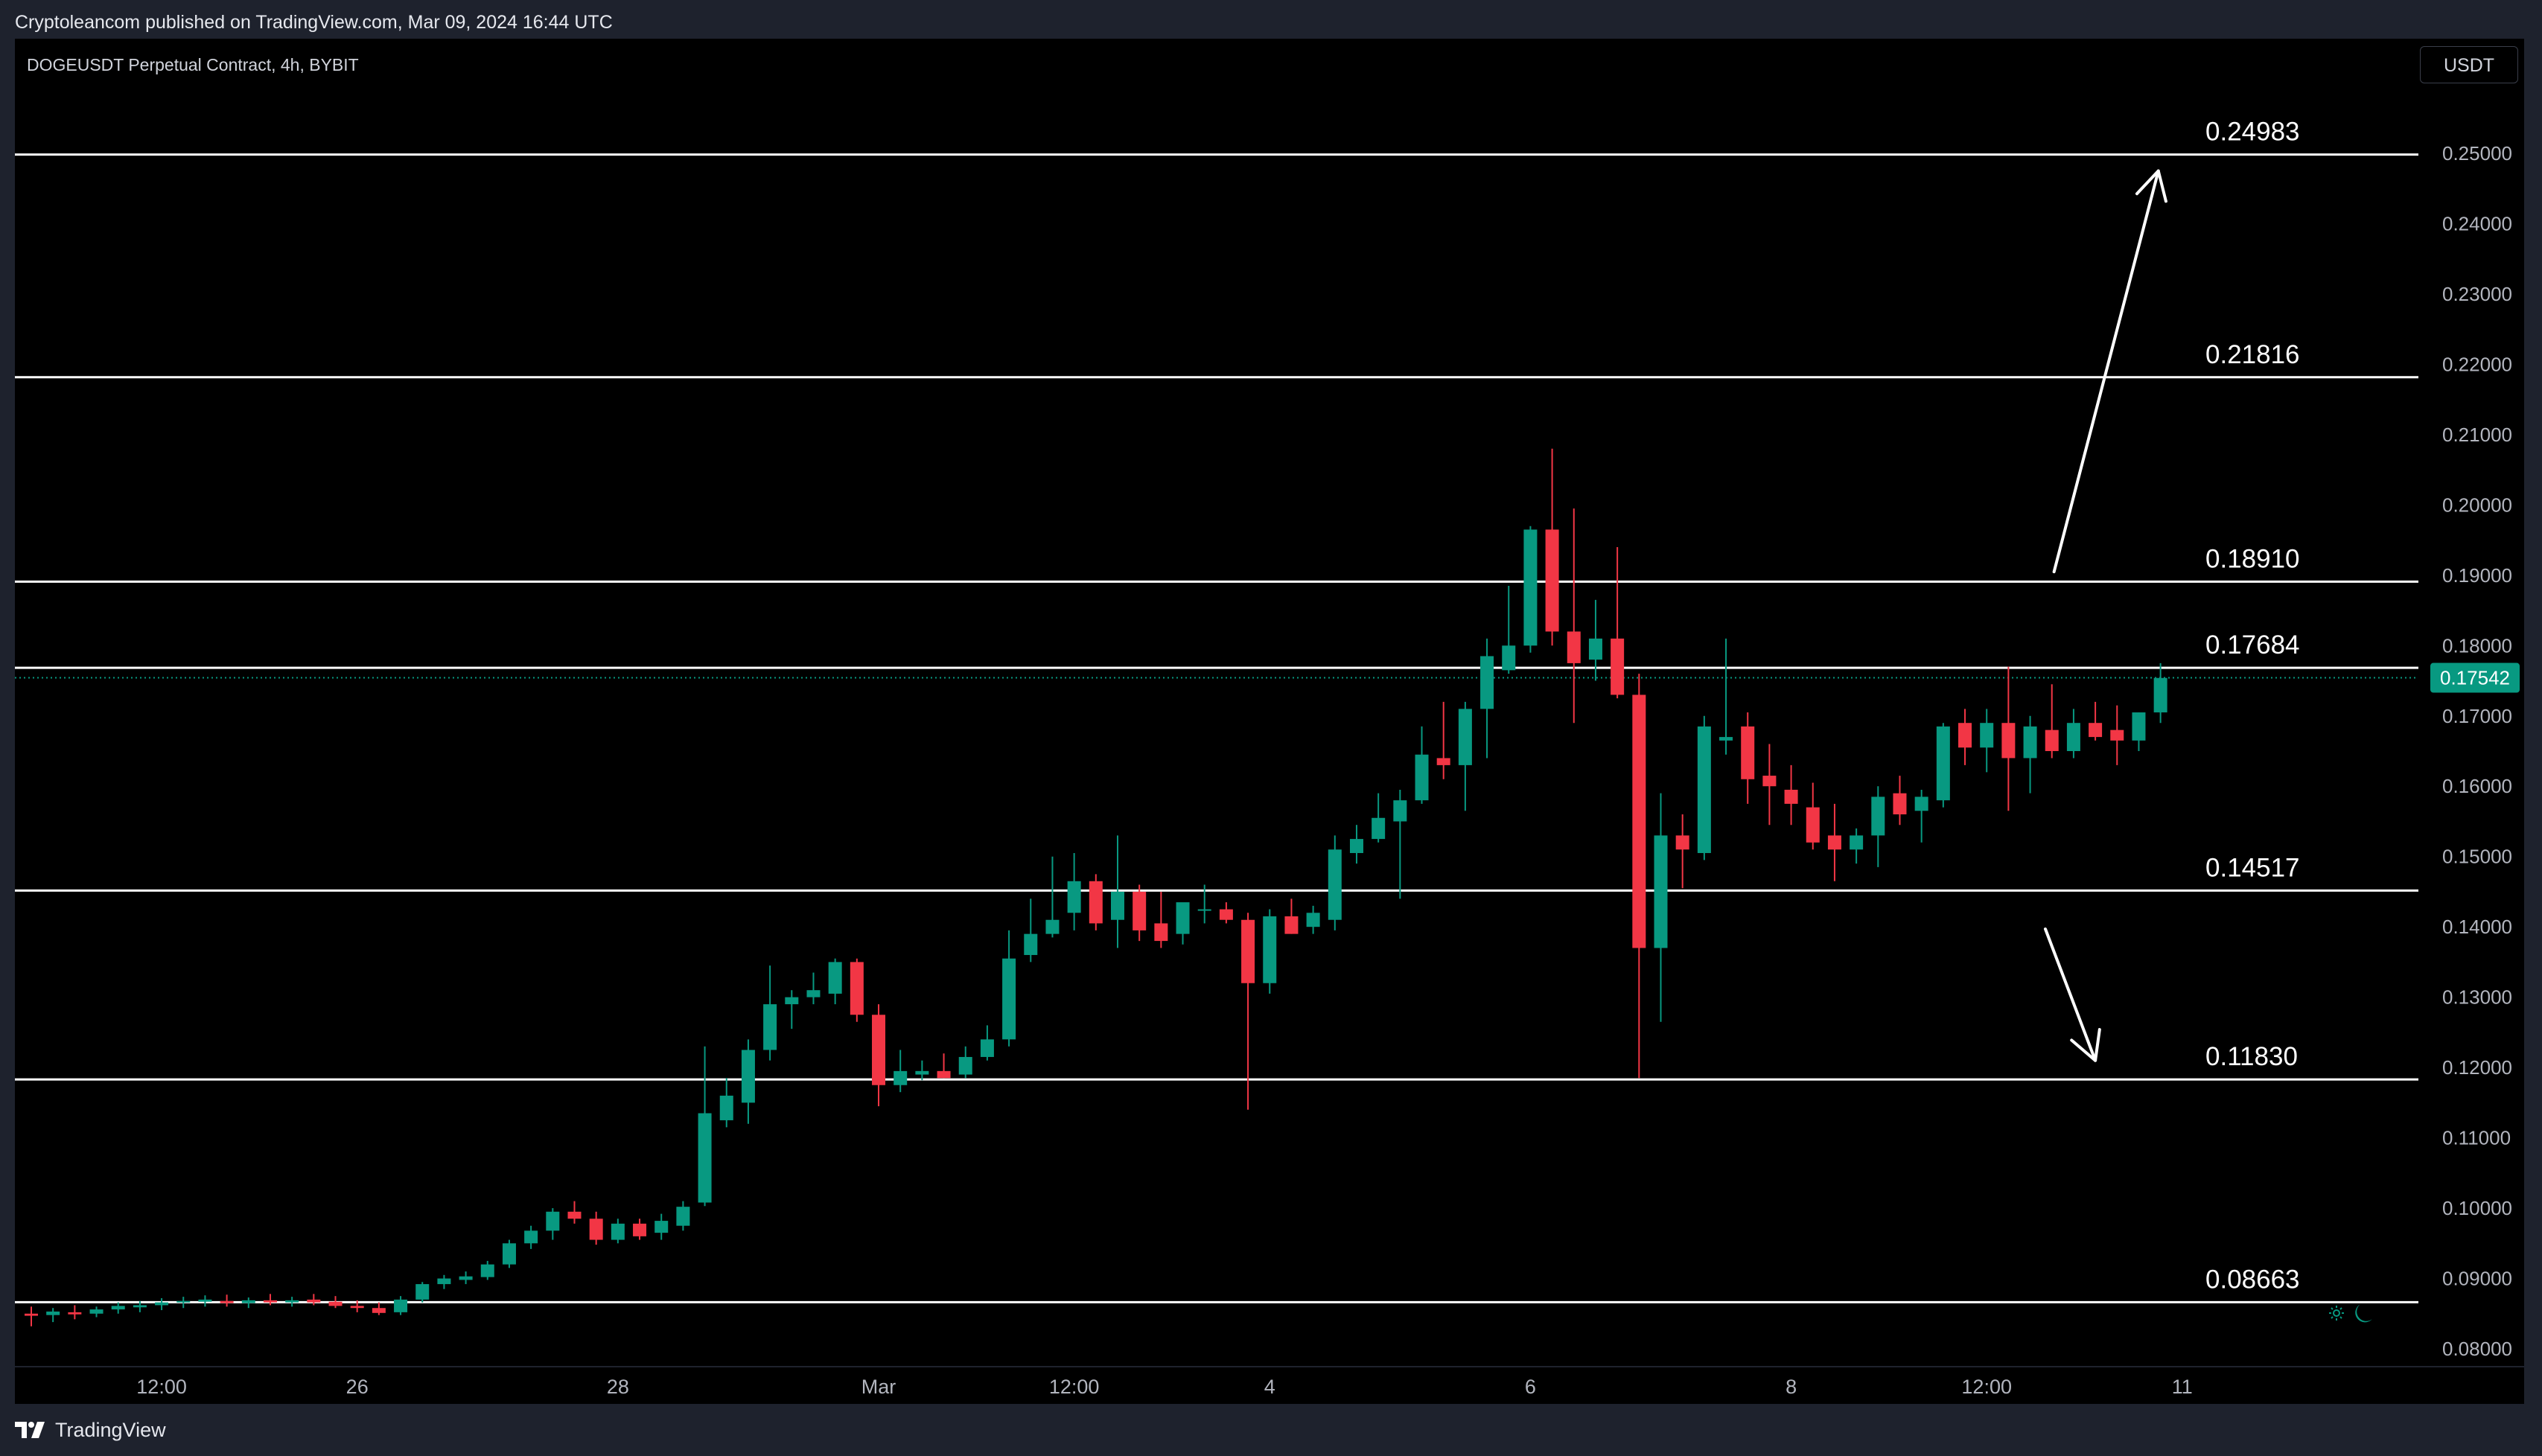  I want to click on current-price-badge, so click(2475, 677).